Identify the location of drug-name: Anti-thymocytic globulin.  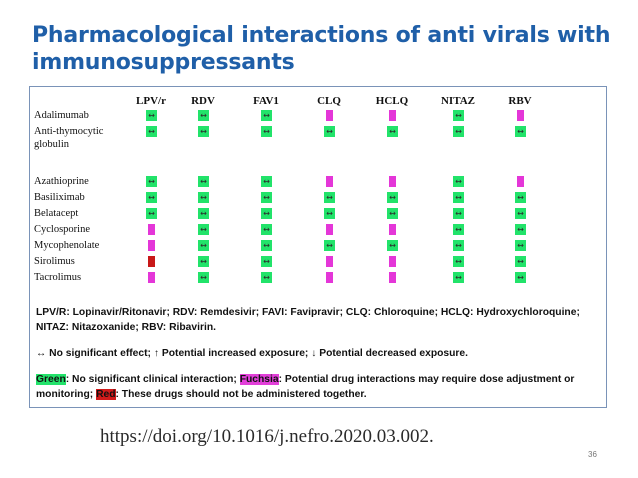
(69, 138).